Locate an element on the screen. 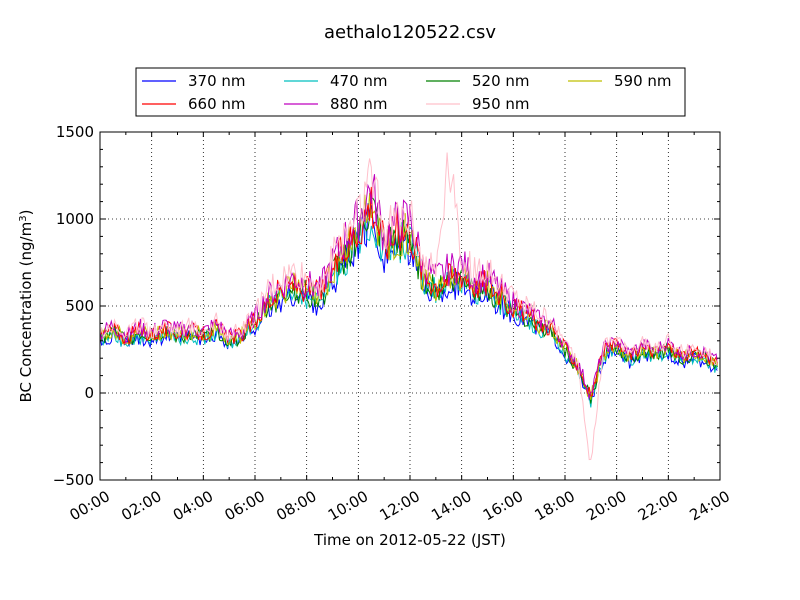 The height and width of the screenshot is (600, 800). y-tick-label: −500 is located at coordinates (73, 480).